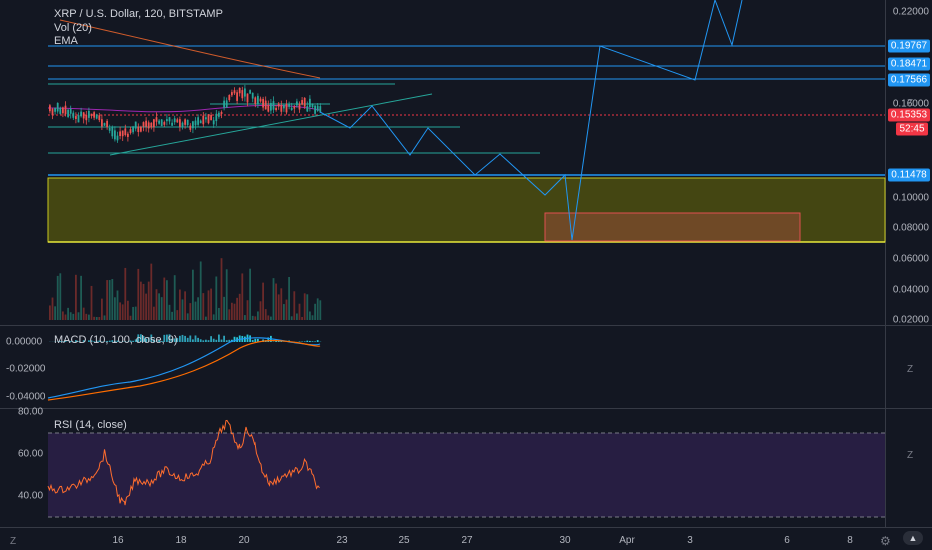 This screenshot has width=932, height=550. I want to click on vol-legend: Vol (20), so click(73, 28).